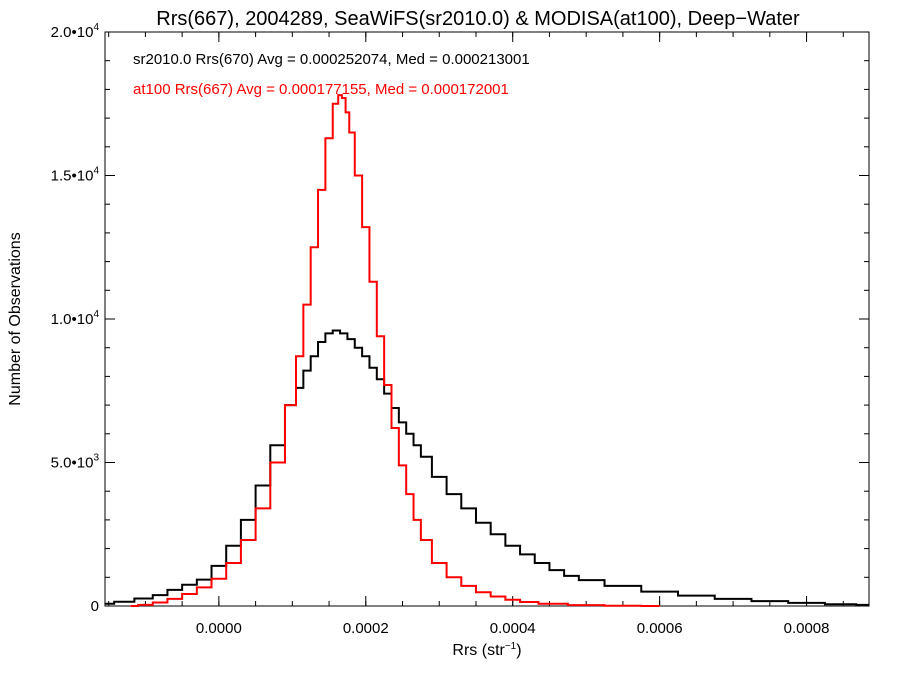  I want to click on x-tick-label: 0.0002, so click(366, 628).